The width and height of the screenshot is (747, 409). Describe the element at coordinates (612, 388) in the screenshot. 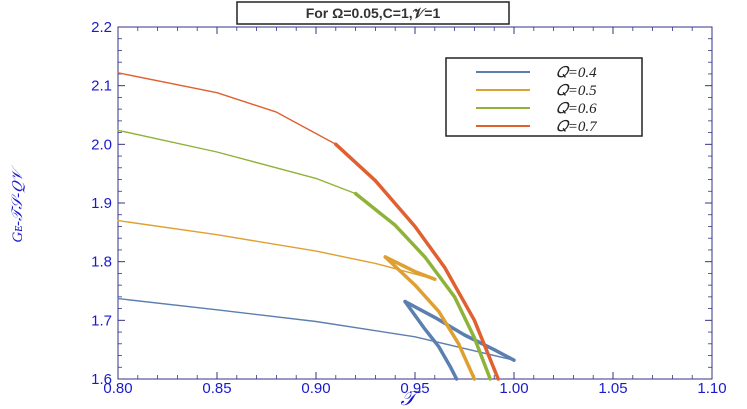

I see `x-tick-label: 1.05` at that location.